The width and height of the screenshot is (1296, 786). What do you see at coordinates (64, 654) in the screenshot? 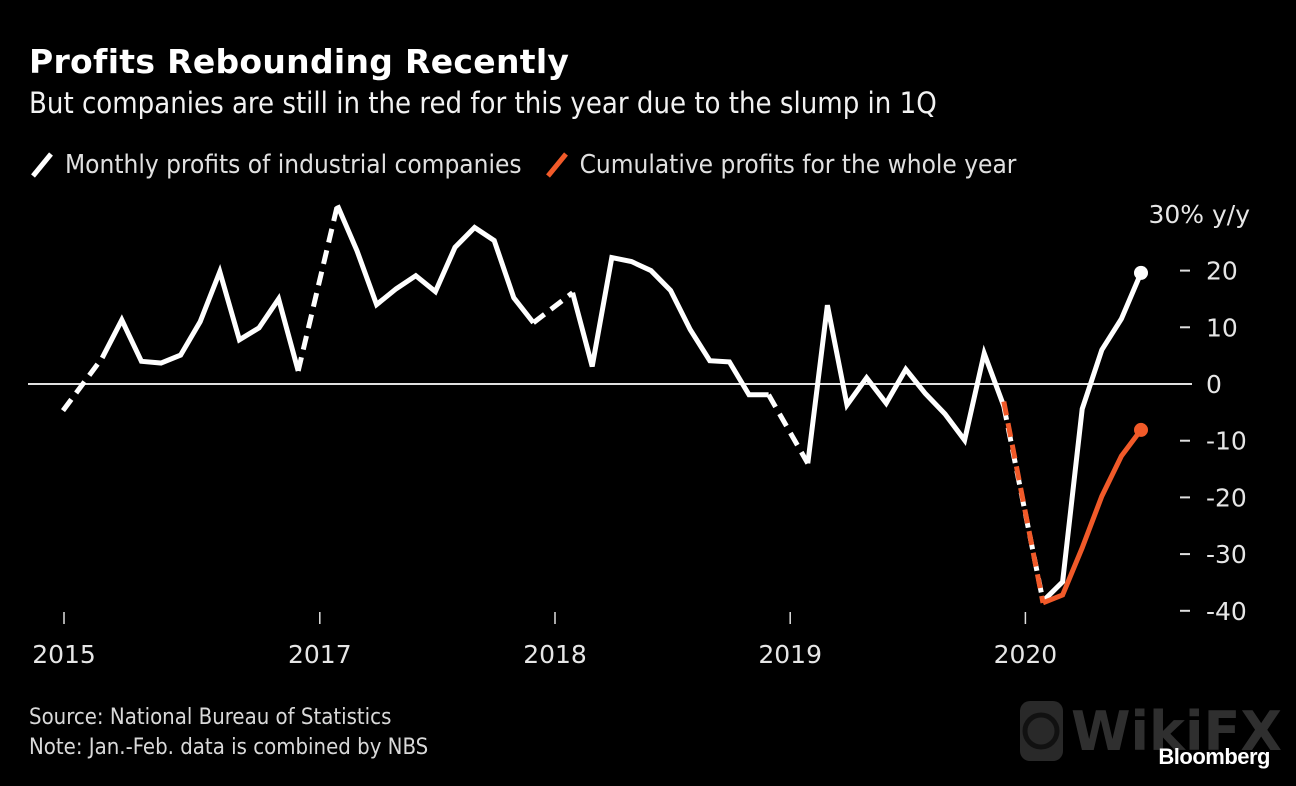
I see `x-tick-label: 2015` at bounding box center [64, 654].